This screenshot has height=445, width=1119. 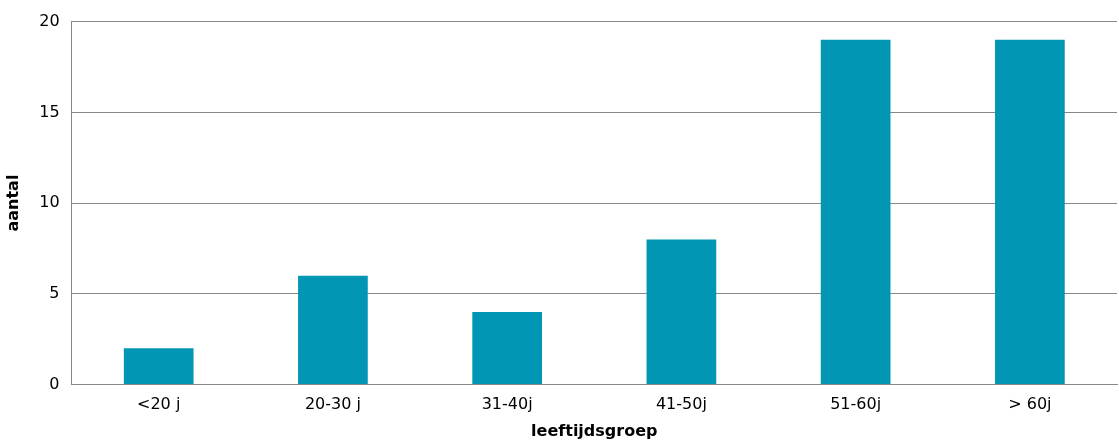 I want to click on y-tick-label: 10, so click(x=49, y=202).